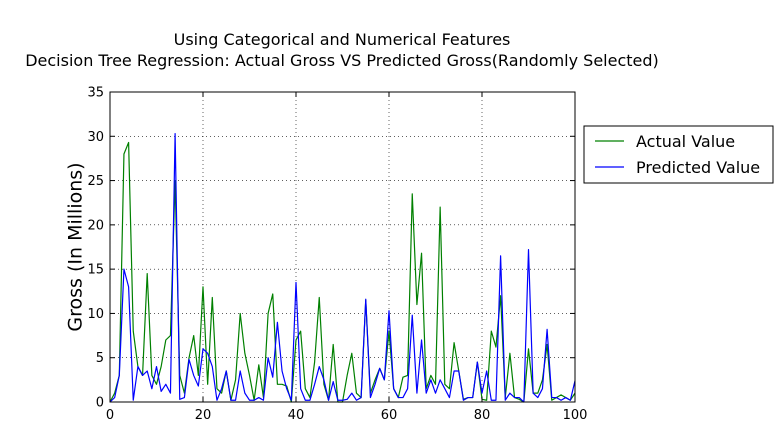 The image size is (783, 432). What do you see at coordinates (95, 225) in the screenshot?
I see `y-tick-label: 20` at bounding box center [95, 225].